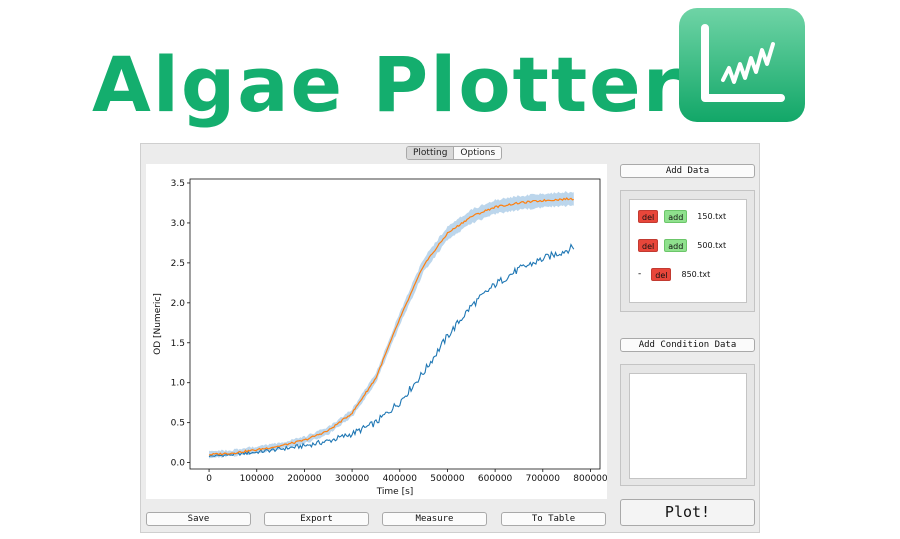 Image resolution: width=900 pixels, height=539 pixels. I want to click on export-button: Export, so click(316, 519).